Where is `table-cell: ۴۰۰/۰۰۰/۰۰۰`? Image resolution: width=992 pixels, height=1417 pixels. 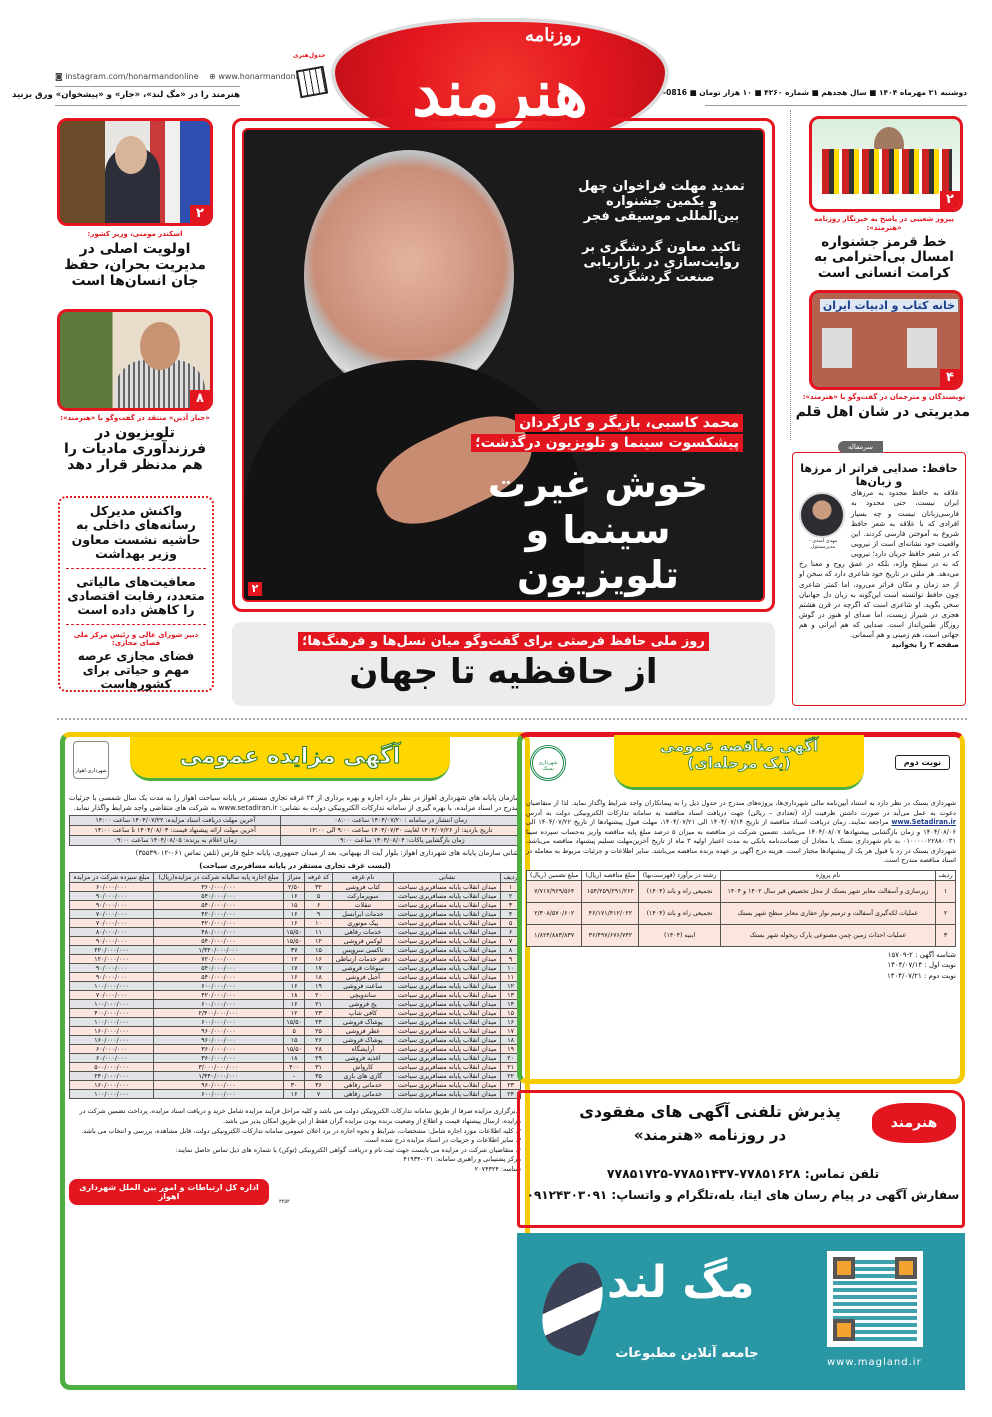
table-cell: ۴۰۰/۰۰۰/۰۰۰ is located at coordinates (111, 1013).